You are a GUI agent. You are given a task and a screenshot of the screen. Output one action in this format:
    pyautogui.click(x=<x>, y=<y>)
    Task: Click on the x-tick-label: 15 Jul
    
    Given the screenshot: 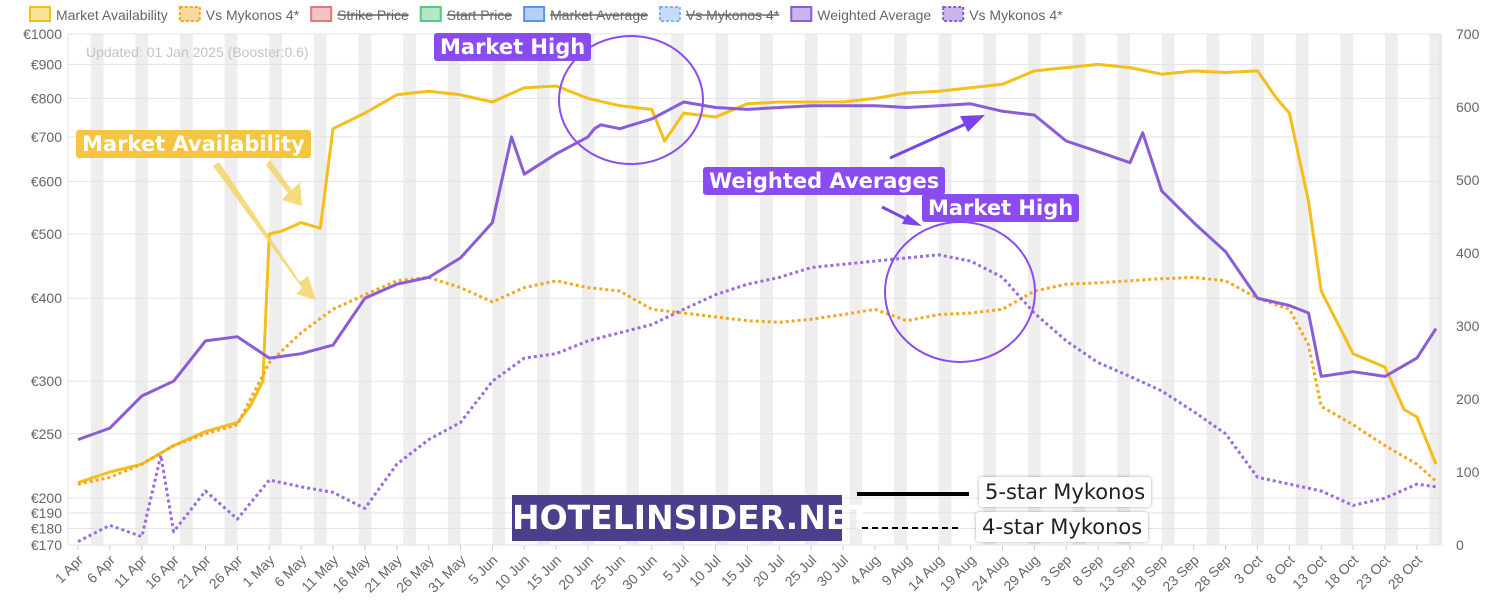 What is the action you would take?
    pyautogui.click(x=737, y=571)
    